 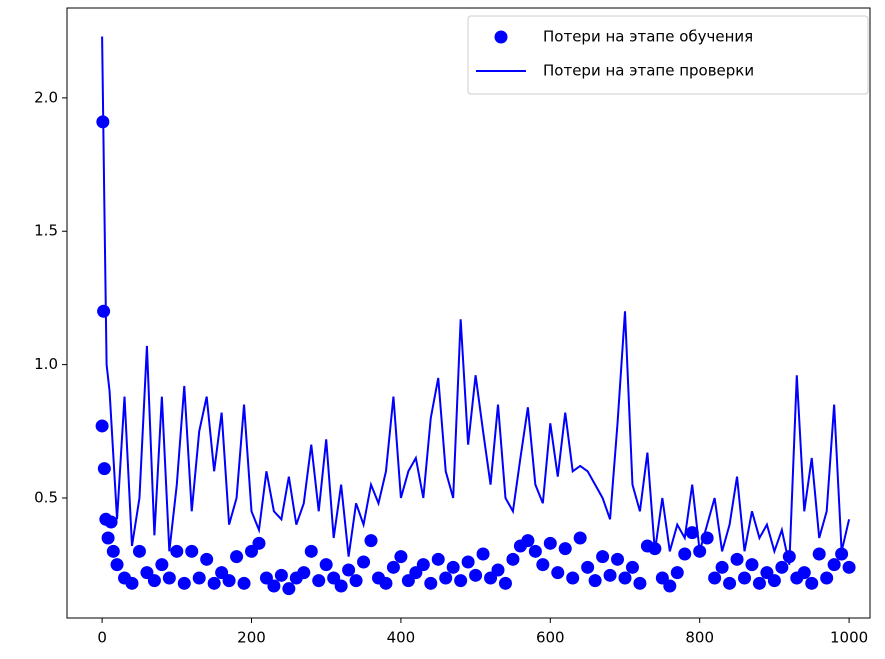 What do you see at coordinates (401, 638) in the screenshot?
I see `x-tick-label: 400` at bounding box center [401, 638].